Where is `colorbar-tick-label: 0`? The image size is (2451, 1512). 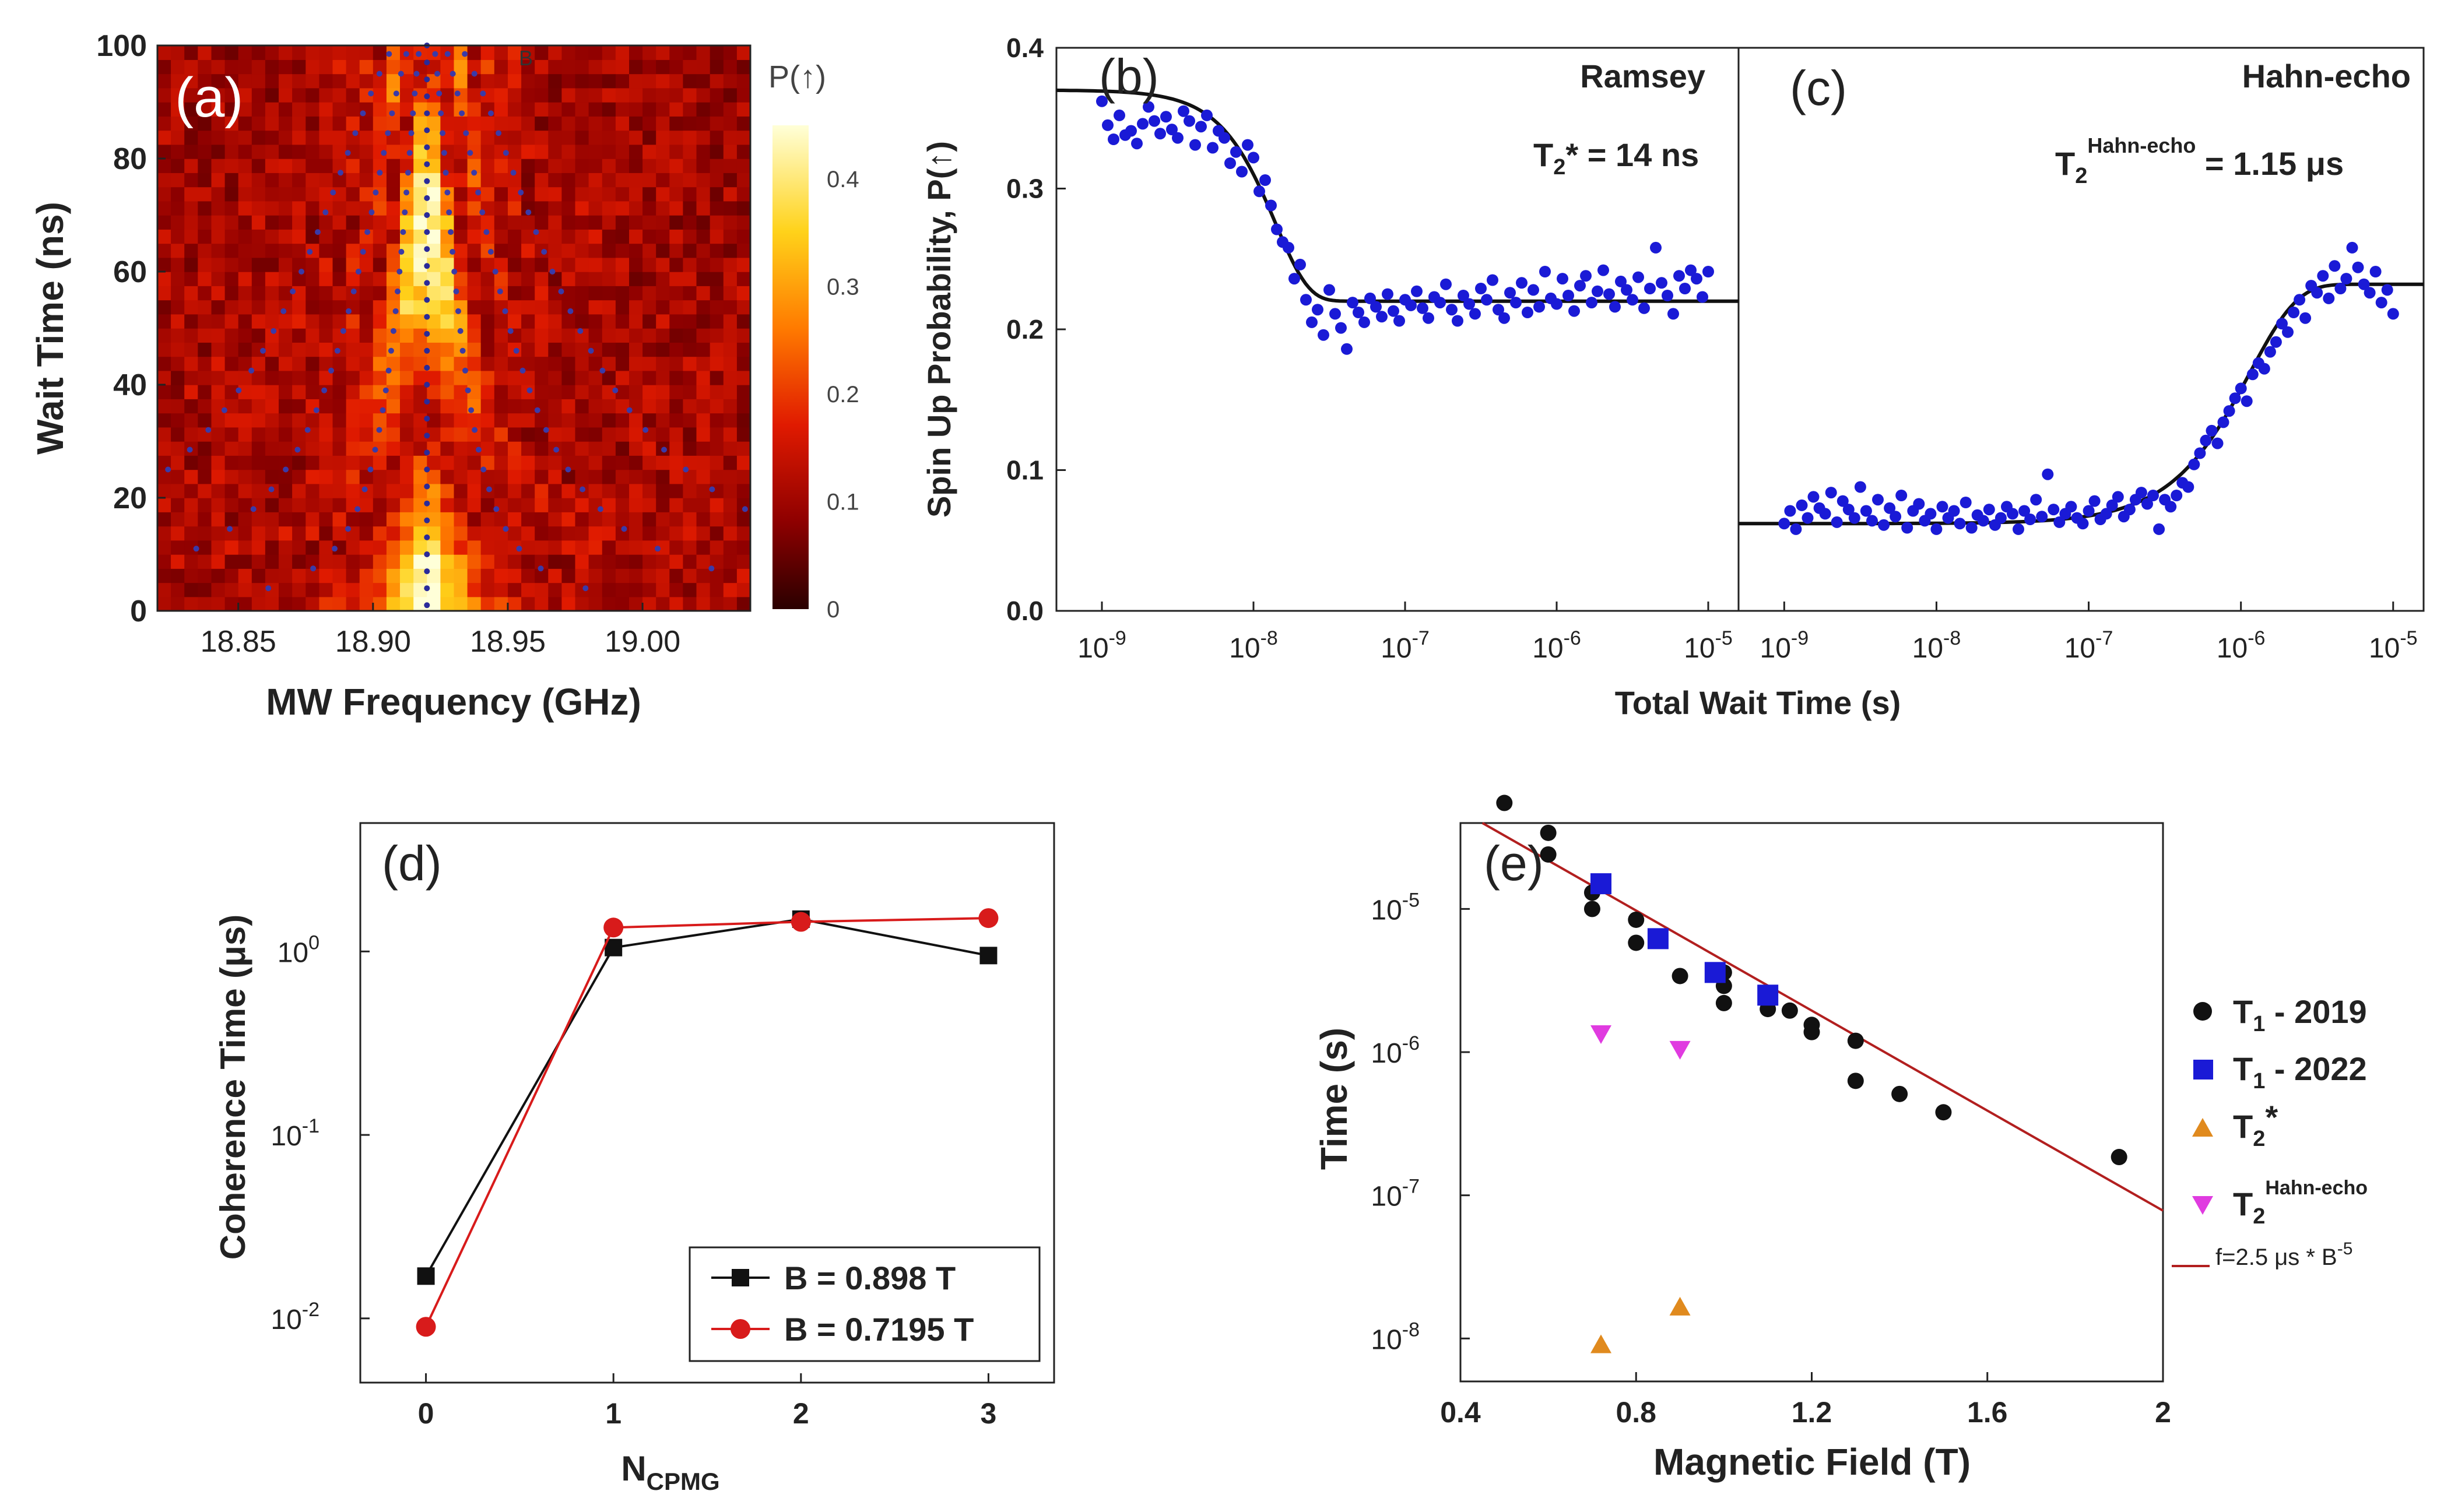 colorbar-tick-label: 0 is located at coordinates (833, 610).